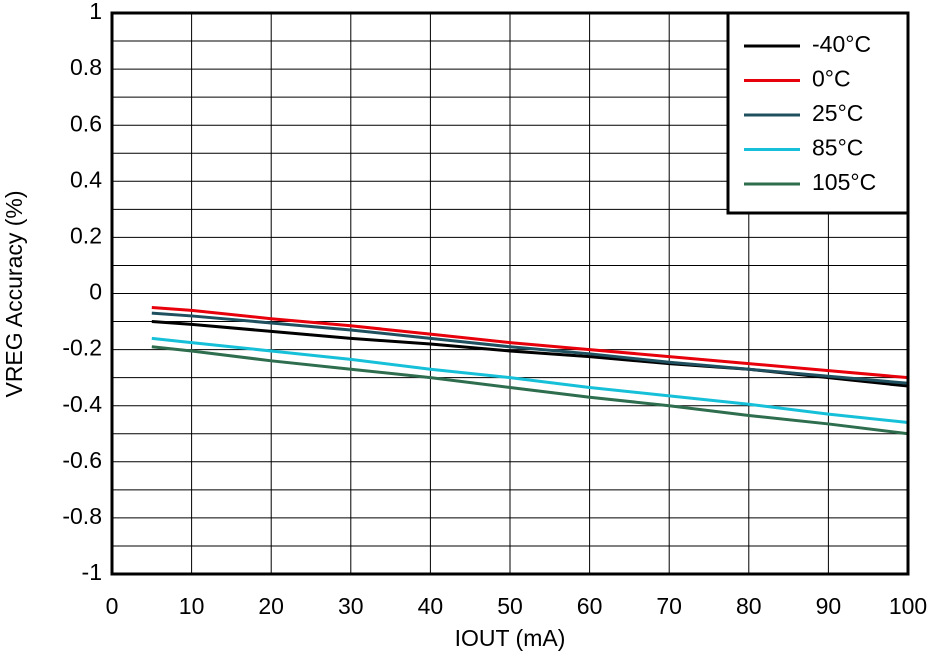 This screenshot has height=663, width=931. Describe the element at coordinates (510, 638) in the screenshot. I see `x-axis-label: IOUT (mA)` at that location.